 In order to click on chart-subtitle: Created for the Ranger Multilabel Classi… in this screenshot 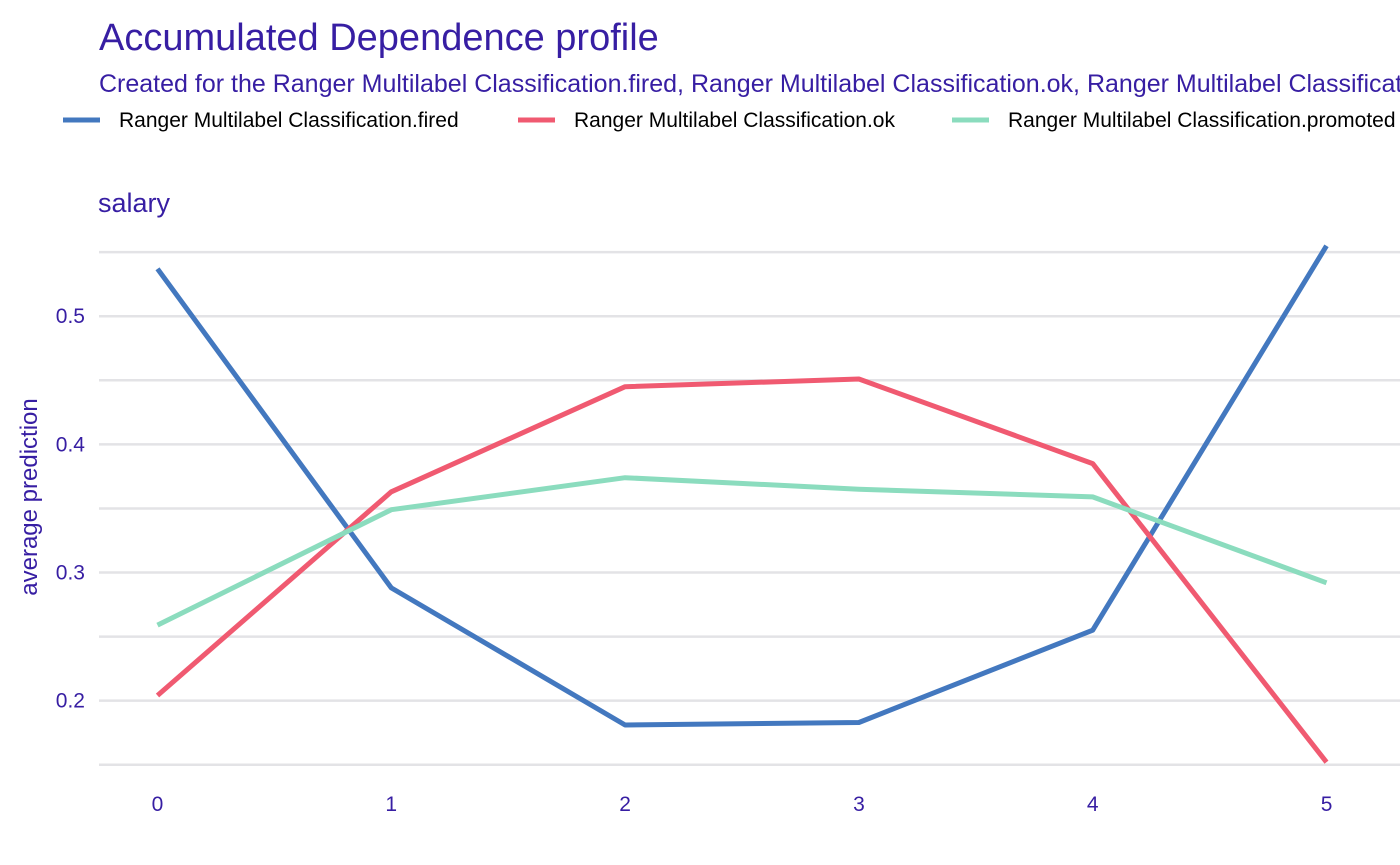, I will do `click(749, 84)`.